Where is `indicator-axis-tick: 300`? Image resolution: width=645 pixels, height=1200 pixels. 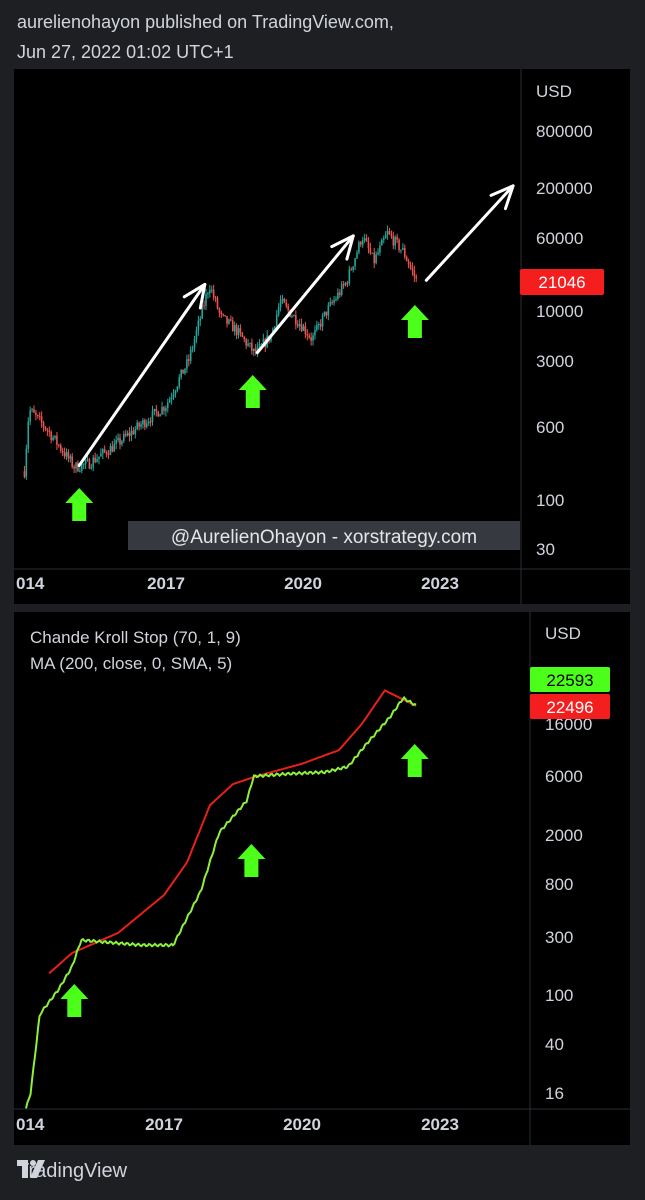 indicator-axis-tick: 300 is located at coordinates (559, 937).